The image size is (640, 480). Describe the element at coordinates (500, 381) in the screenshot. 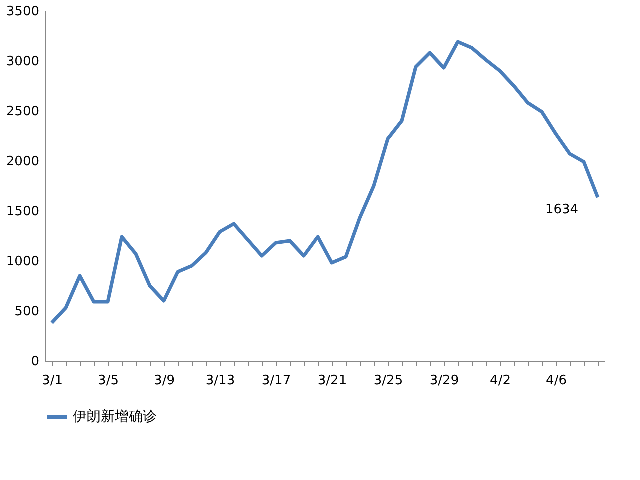

I see `x-tick-label: 4/2` at that location.